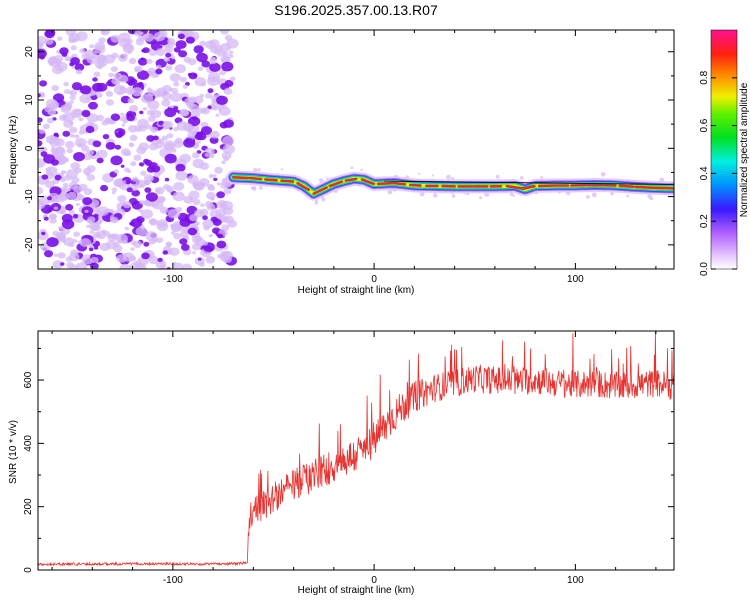  I want to click on colorbar-label: Normalized spectral amplitude, so click(744, 149).